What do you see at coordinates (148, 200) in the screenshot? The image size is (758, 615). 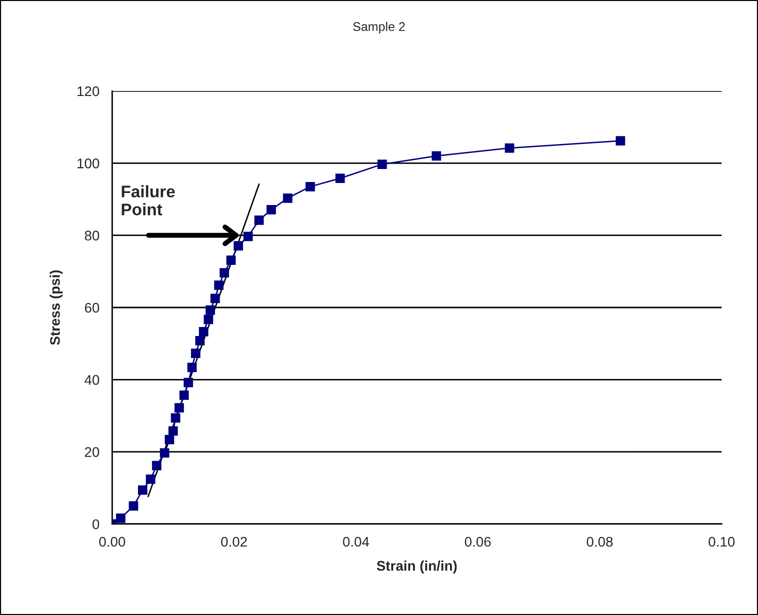 I see `annotation: Failure Point` at bounding box center [148, 200].